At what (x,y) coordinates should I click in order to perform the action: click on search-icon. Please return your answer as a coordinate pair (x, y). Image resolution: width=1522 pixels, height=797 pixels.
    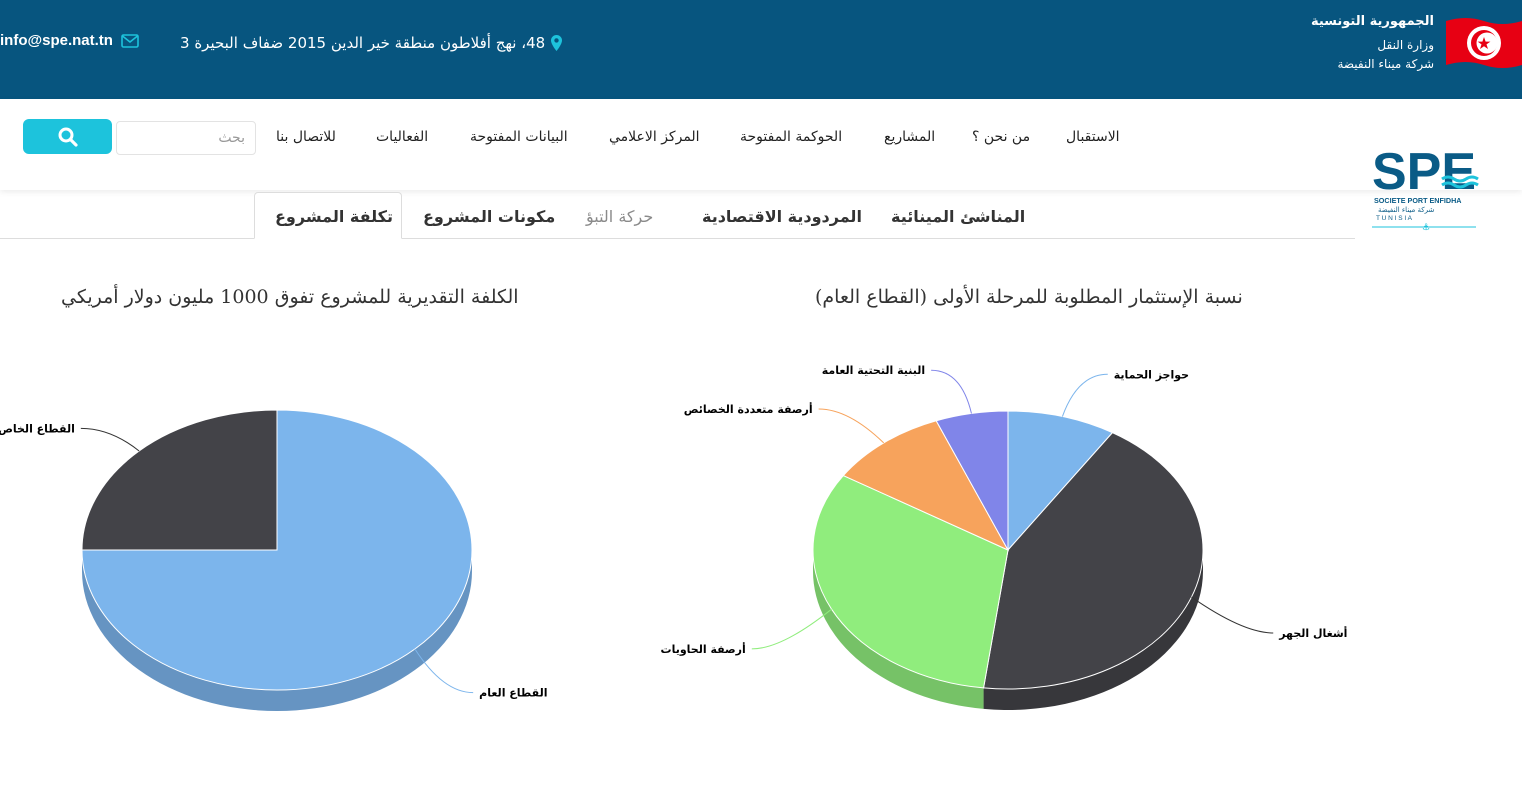
    Looking at the image, I should click on (68, 137).